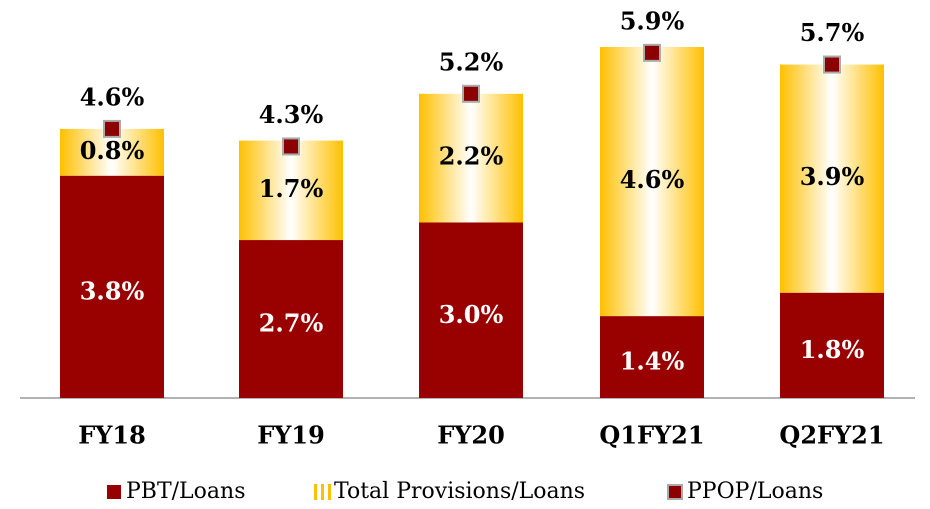  I want to click on data-label: 3.8%, so click(112, 290).